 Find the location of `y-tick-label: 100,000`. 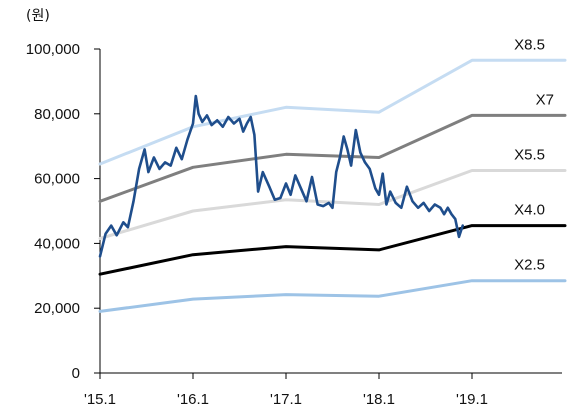

y-tick-label: 100,000 is located at coordinates (53, 49).